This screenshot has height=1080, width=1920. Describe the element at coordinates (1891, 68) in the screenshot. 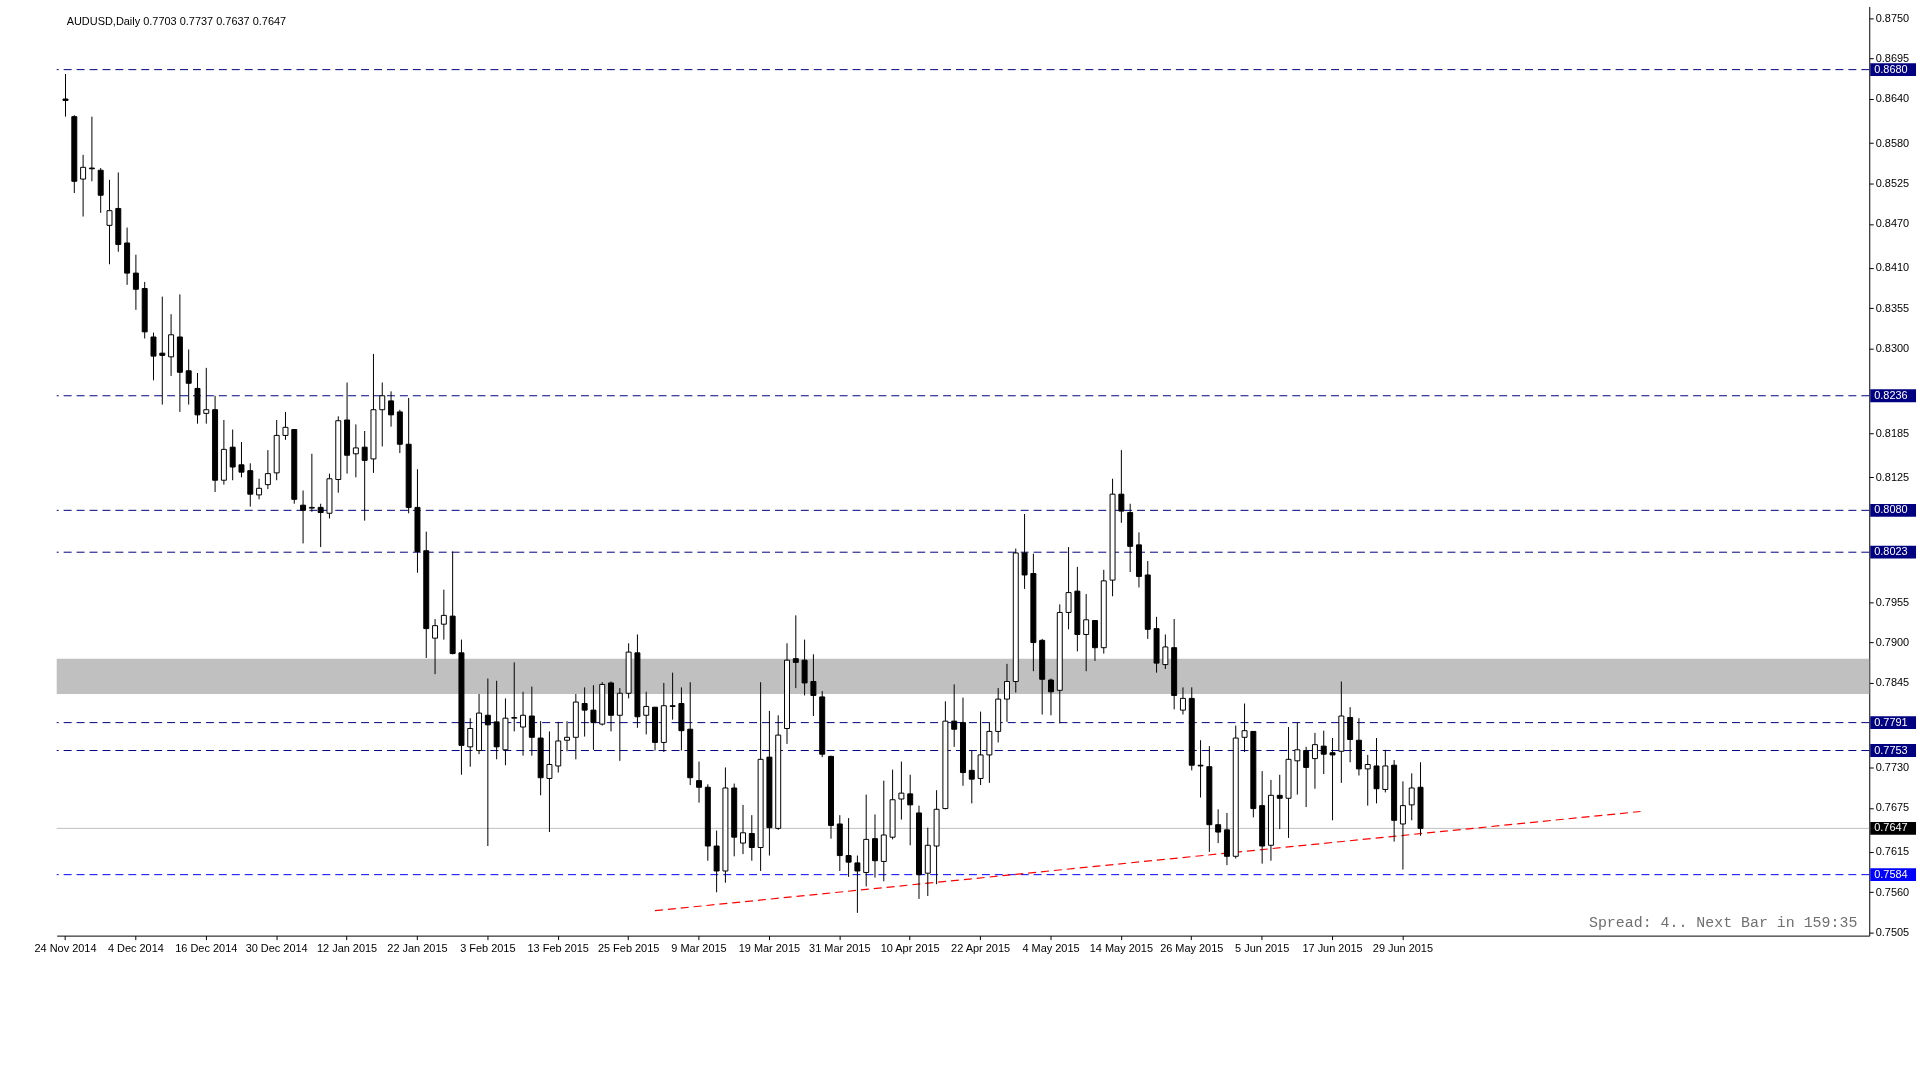

I see `ref-line-label: 0.8680` at that location.